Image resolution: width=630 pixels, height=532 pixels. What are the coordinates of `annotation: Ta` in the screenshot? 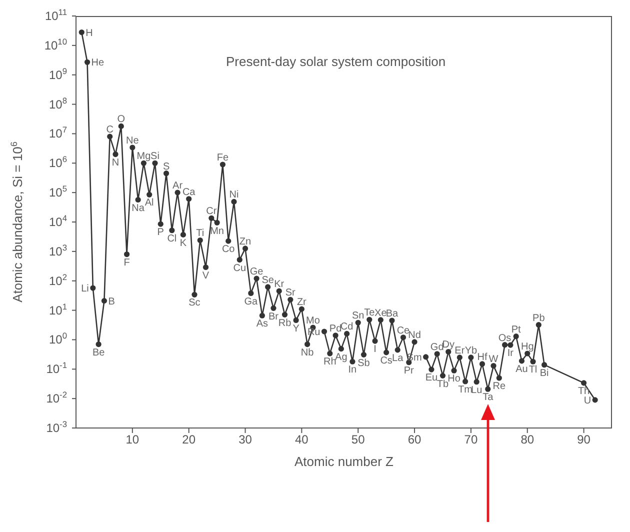 It's located at (488, 398).